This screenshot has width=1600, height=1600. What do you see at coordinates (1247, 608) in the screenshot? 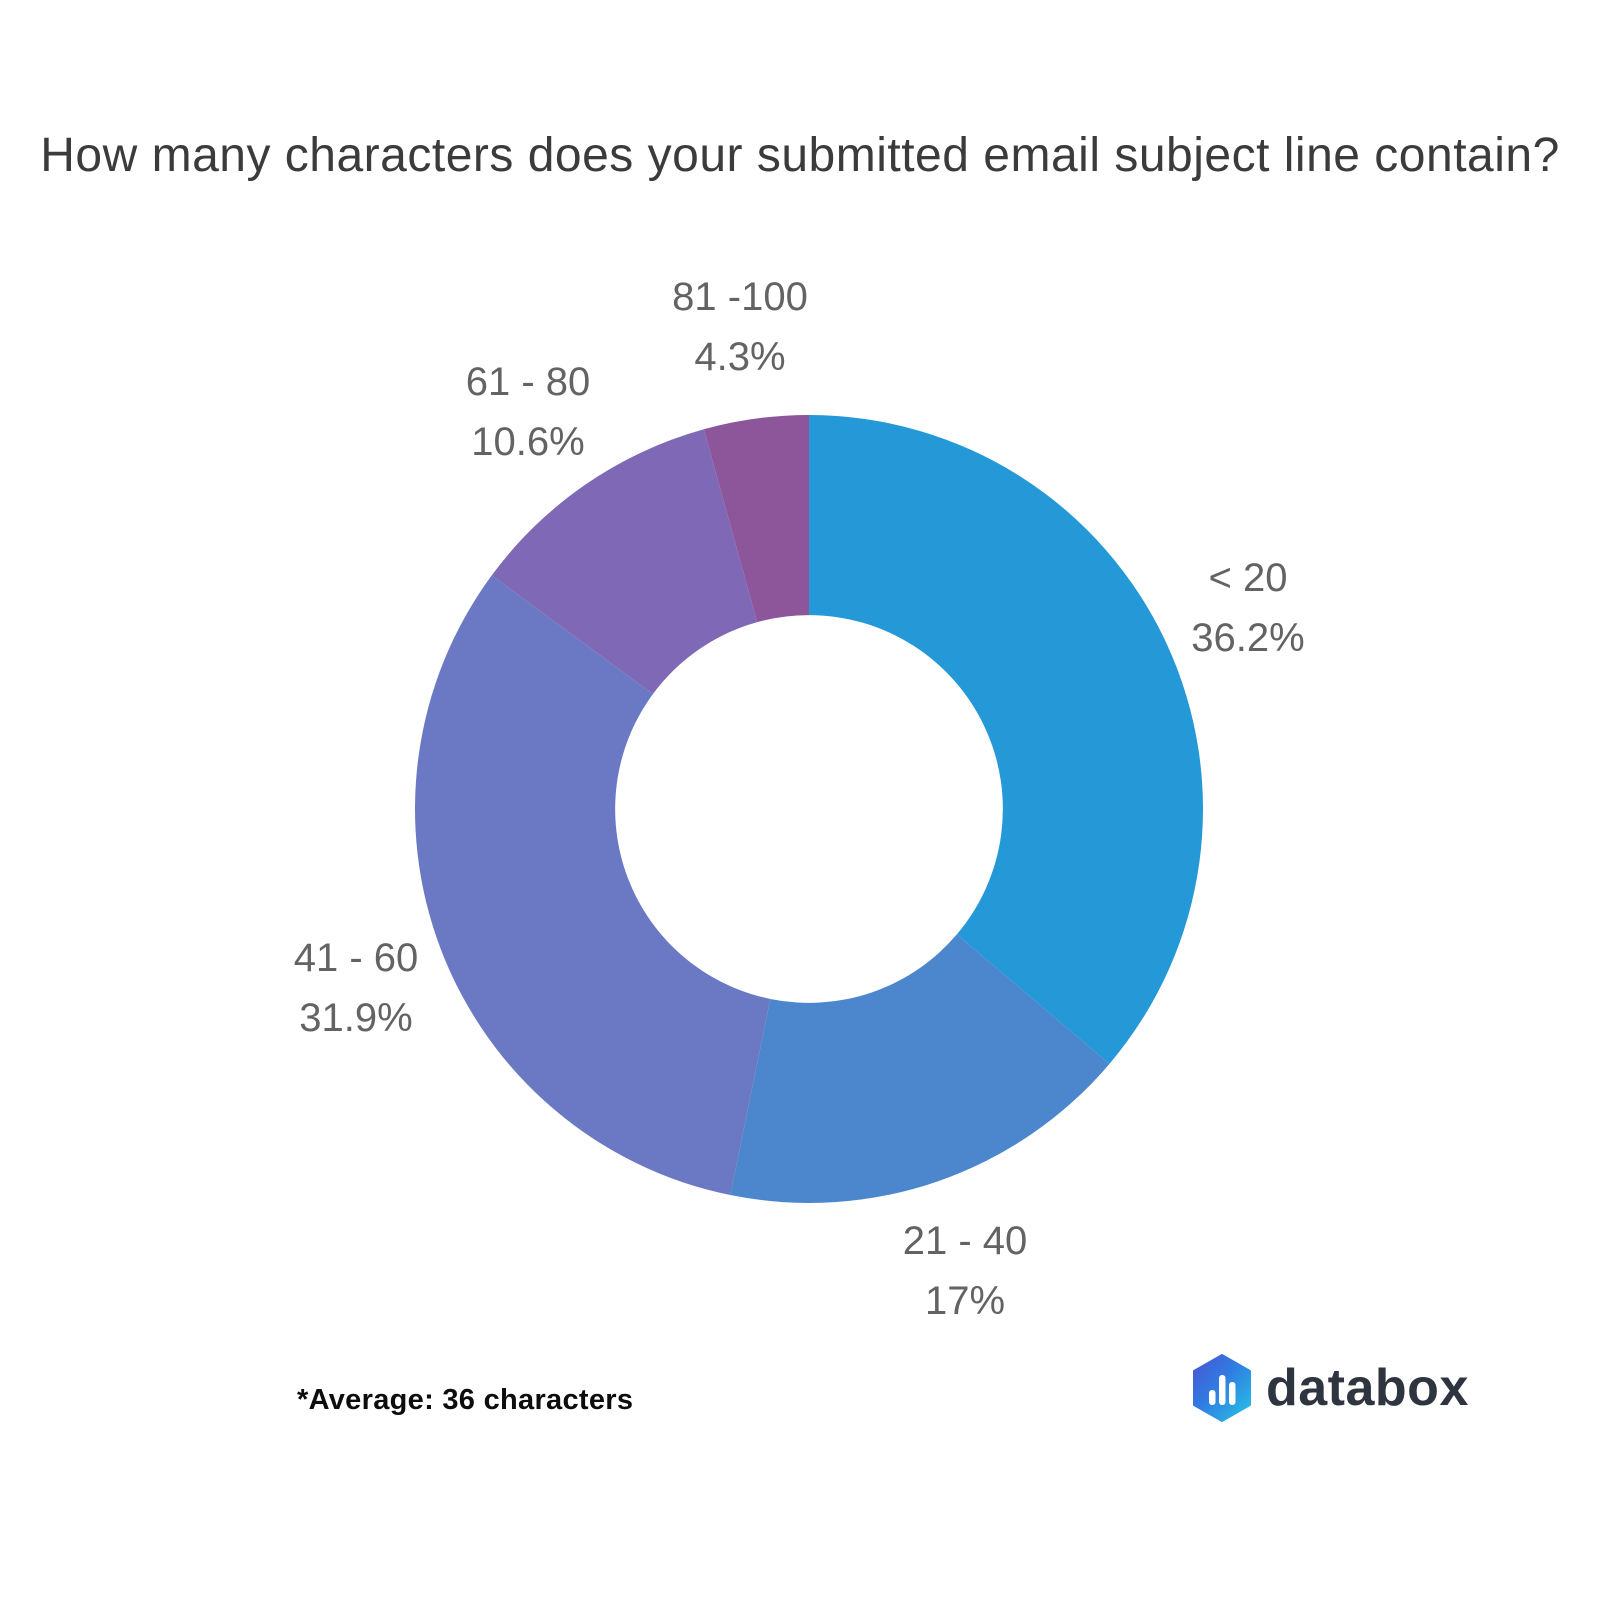
I see `slice-label-lt-20: < 20 36.2%` at bounding box center [1247, 608].